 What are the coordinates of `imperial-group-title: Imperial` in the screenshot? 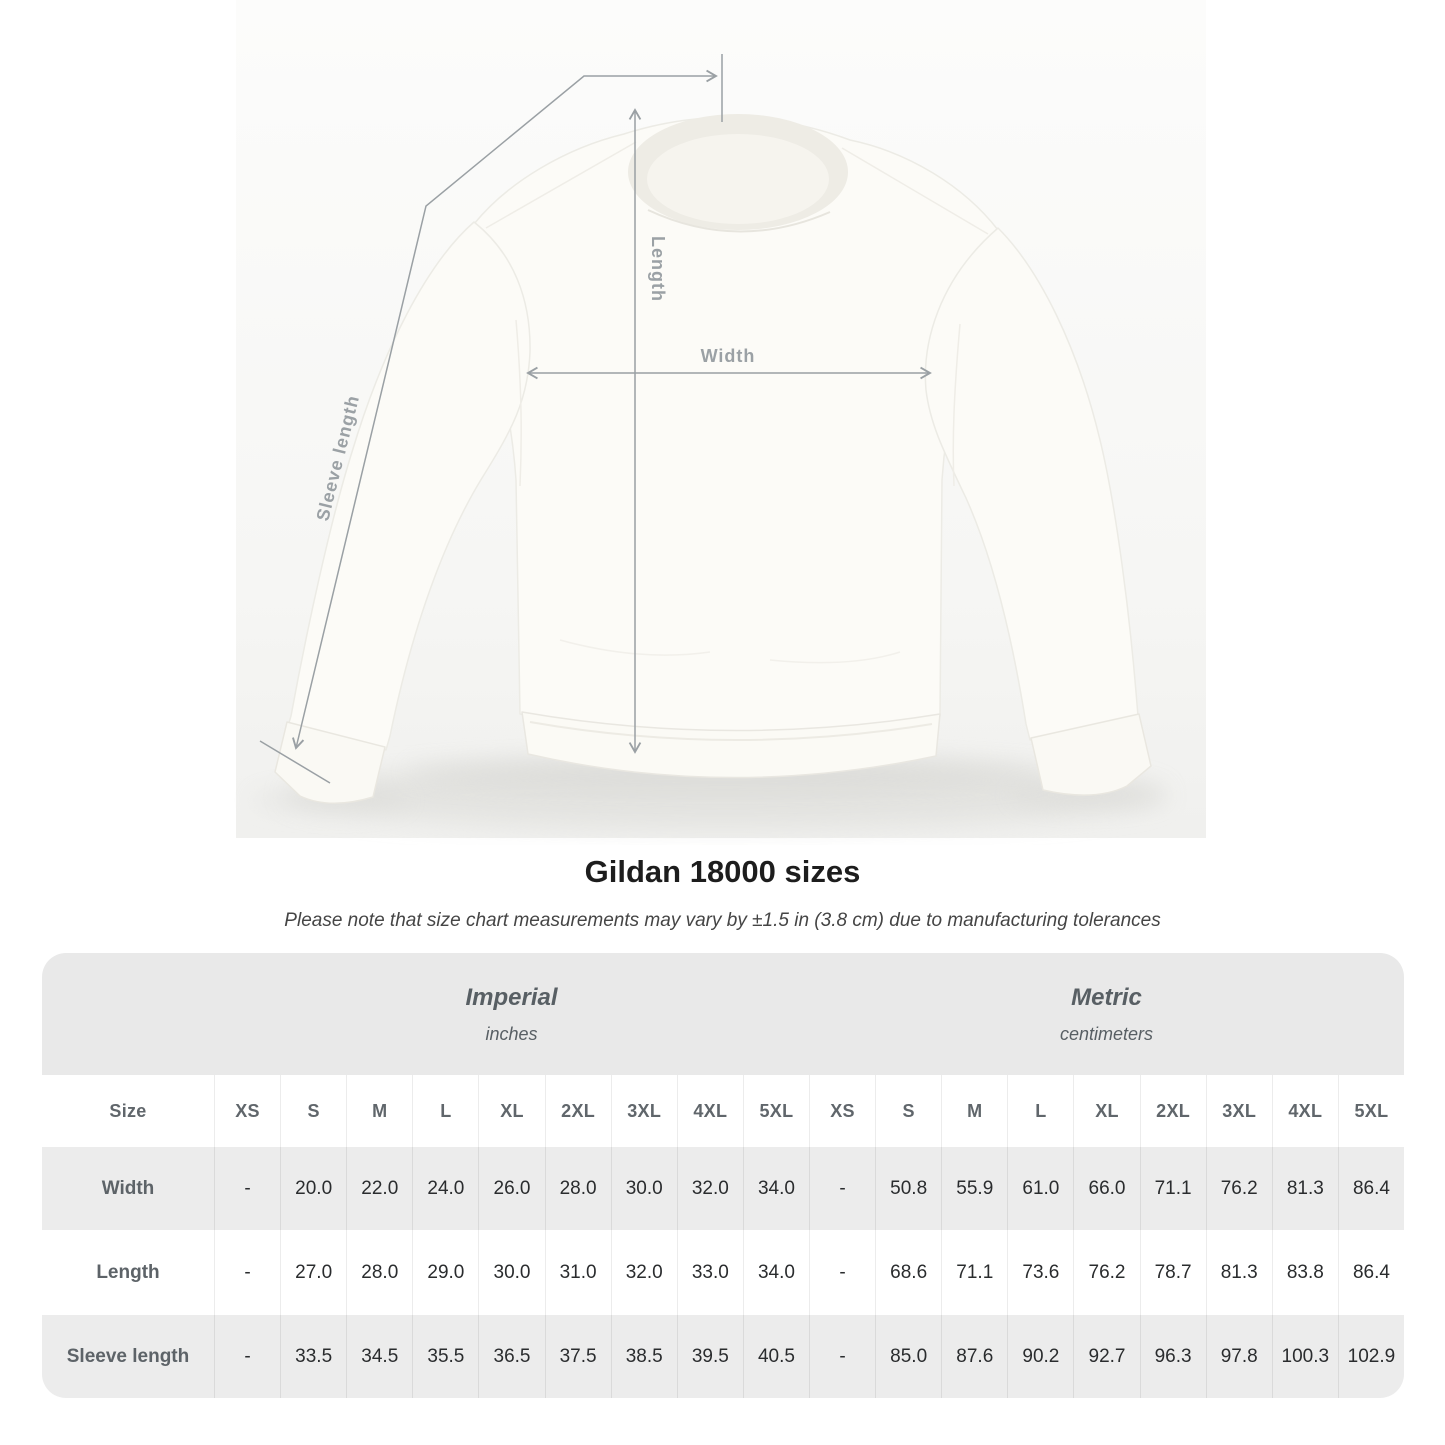 It's located at (511, 997).